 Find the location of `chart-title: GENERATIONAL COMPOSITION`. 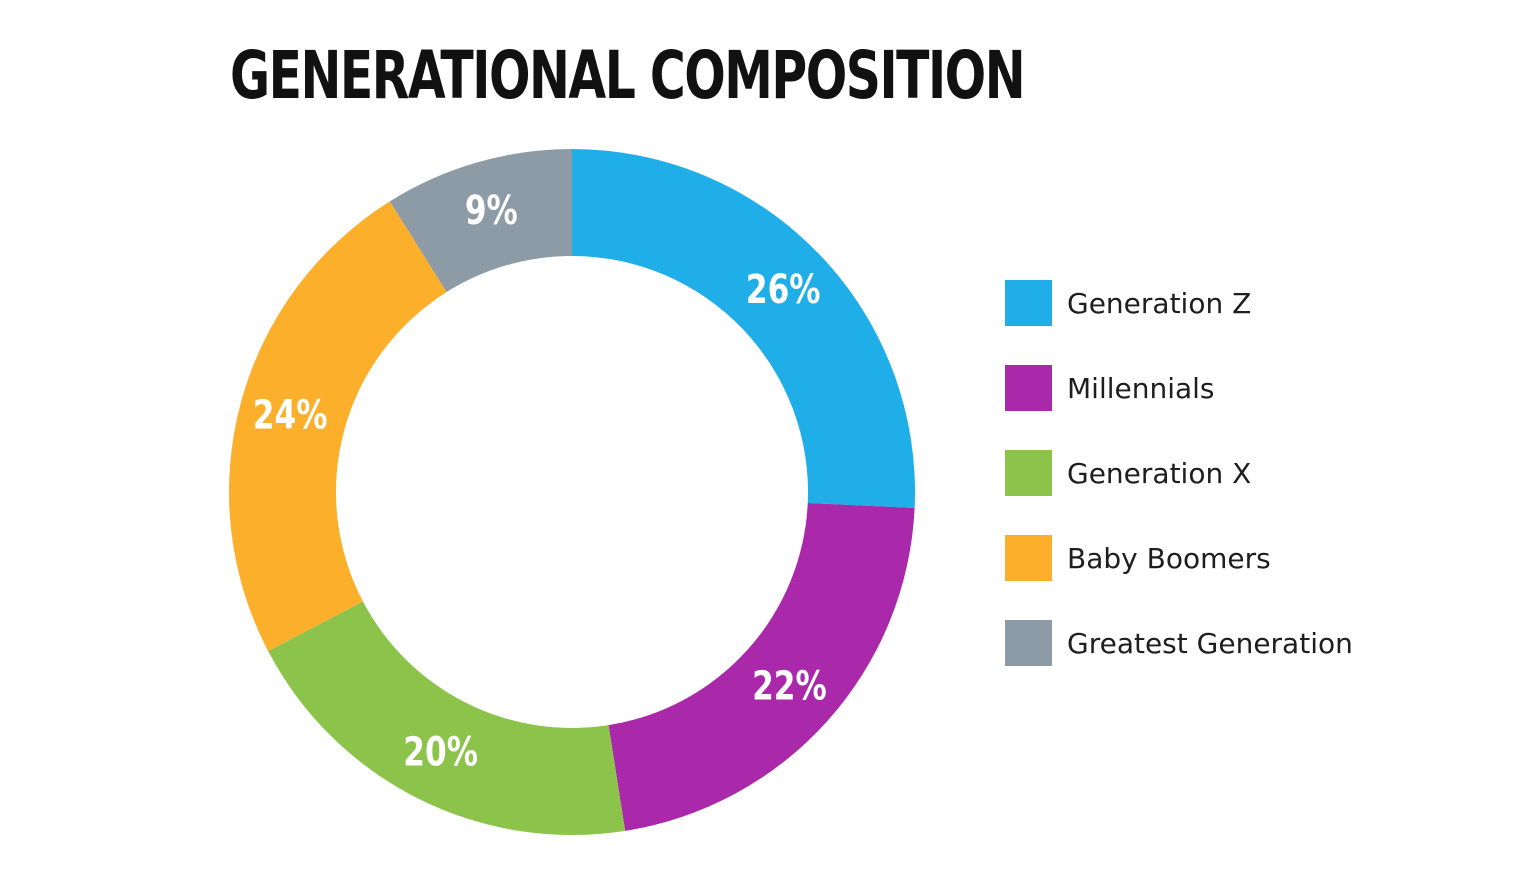

chart-title: GENERATIONAL COMPOSITION is located at coordinates (628, 75).